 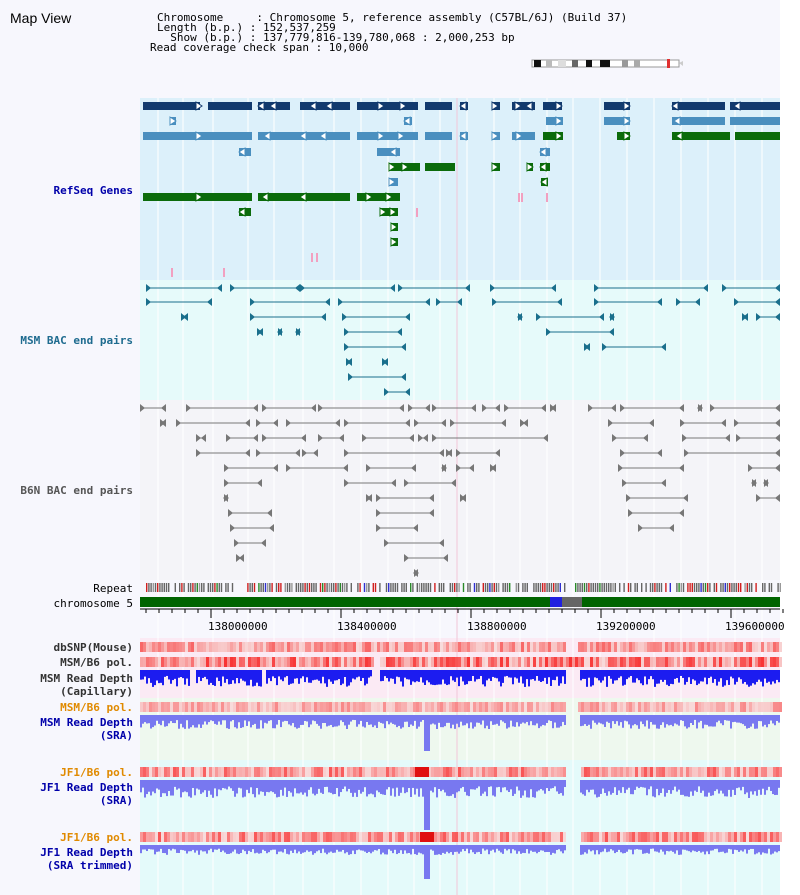 What do you see at coordinates (96, 707) in the screenshot?
I see `msm-b6-pol-sra-label: MSM/B6 pol.` at bounding box center [96, 707].